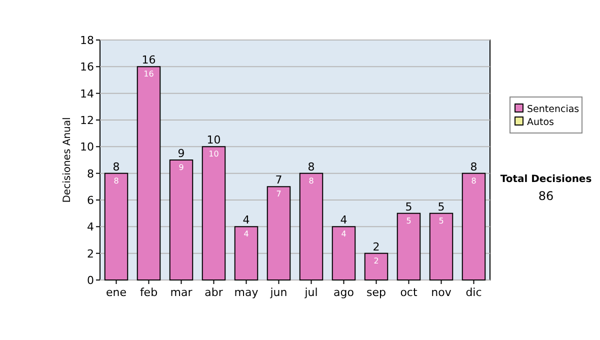 This screenshot has width=600, height=340. Describe the element at coordinates (214, 292) in the screenshot. I see `x-tick-label: abr` at that location.